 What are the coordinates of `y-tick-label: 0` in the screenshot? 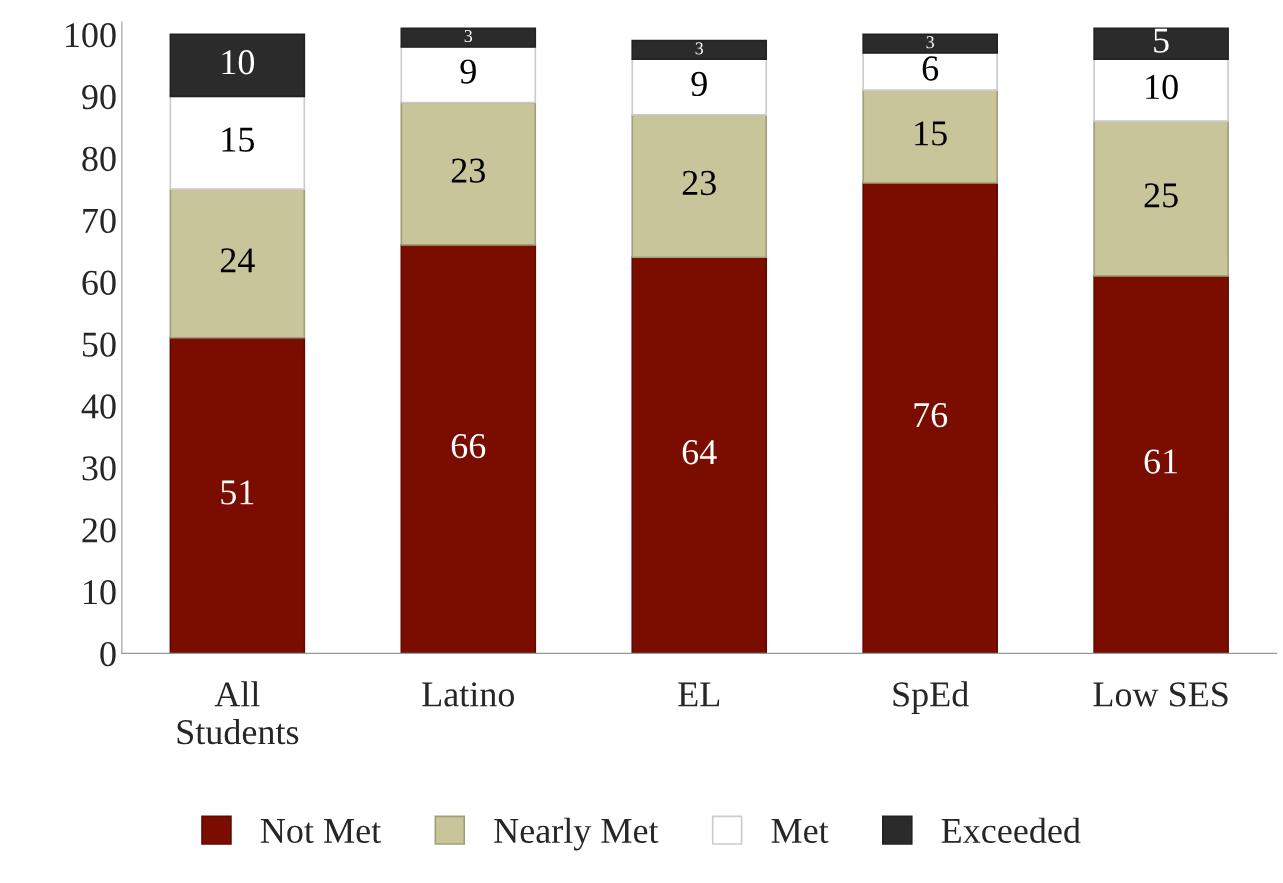 It's located at (108, 654).